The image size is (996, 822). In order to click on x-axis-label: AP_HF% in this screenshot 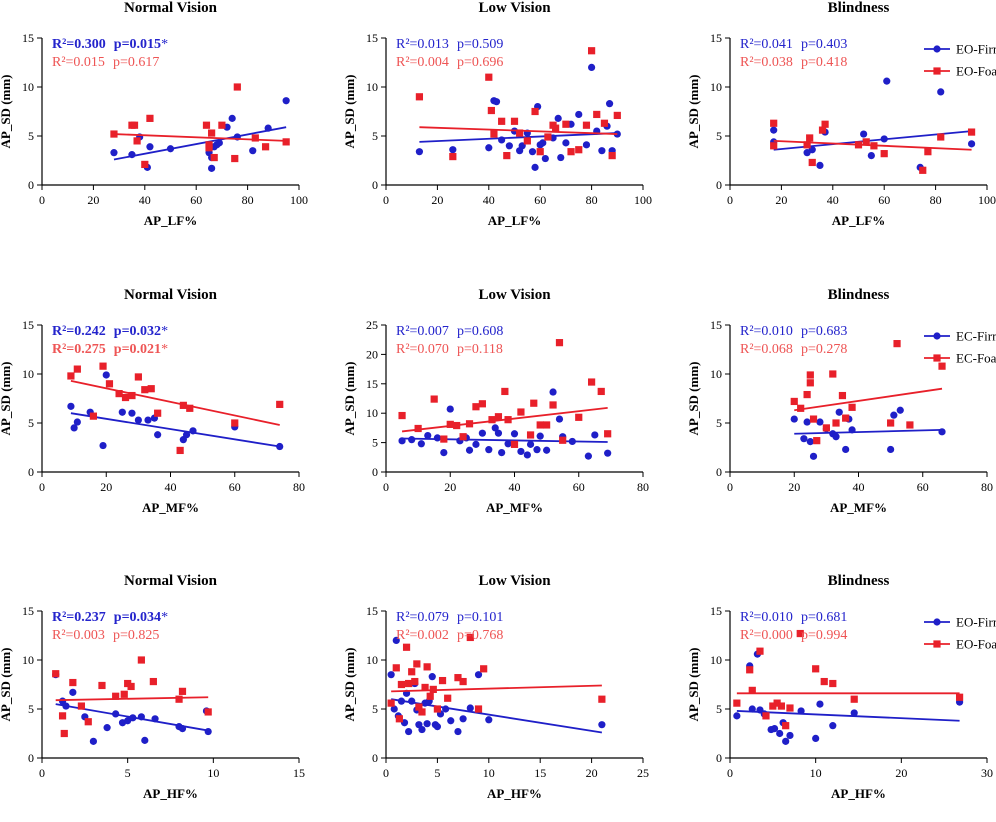, I will do `click(514, 793)`.